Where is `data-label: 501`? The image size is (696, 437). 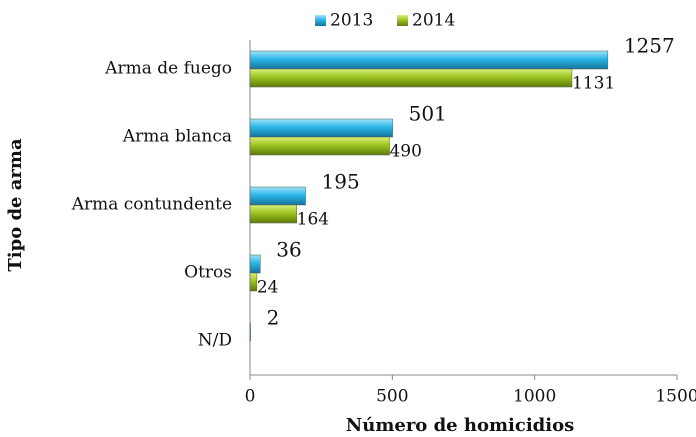
data-label: 501 is located at coordinates (428, 114).